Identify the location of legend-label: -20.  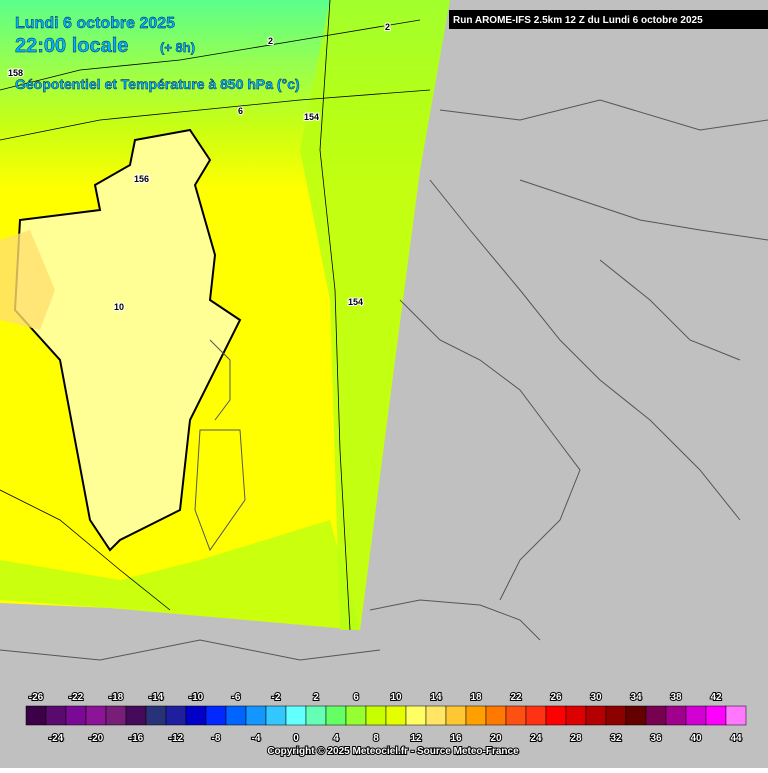
(96, 738).